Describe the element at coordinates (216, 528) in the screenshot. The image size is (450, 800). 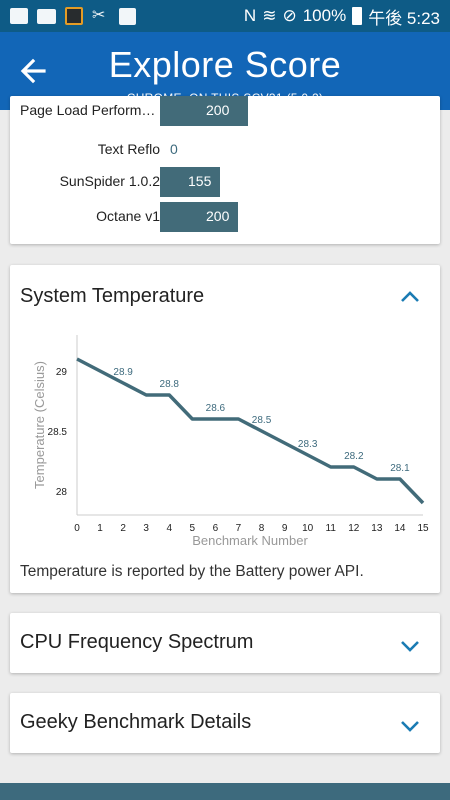
I see `x-tick-label: 6` at that location.